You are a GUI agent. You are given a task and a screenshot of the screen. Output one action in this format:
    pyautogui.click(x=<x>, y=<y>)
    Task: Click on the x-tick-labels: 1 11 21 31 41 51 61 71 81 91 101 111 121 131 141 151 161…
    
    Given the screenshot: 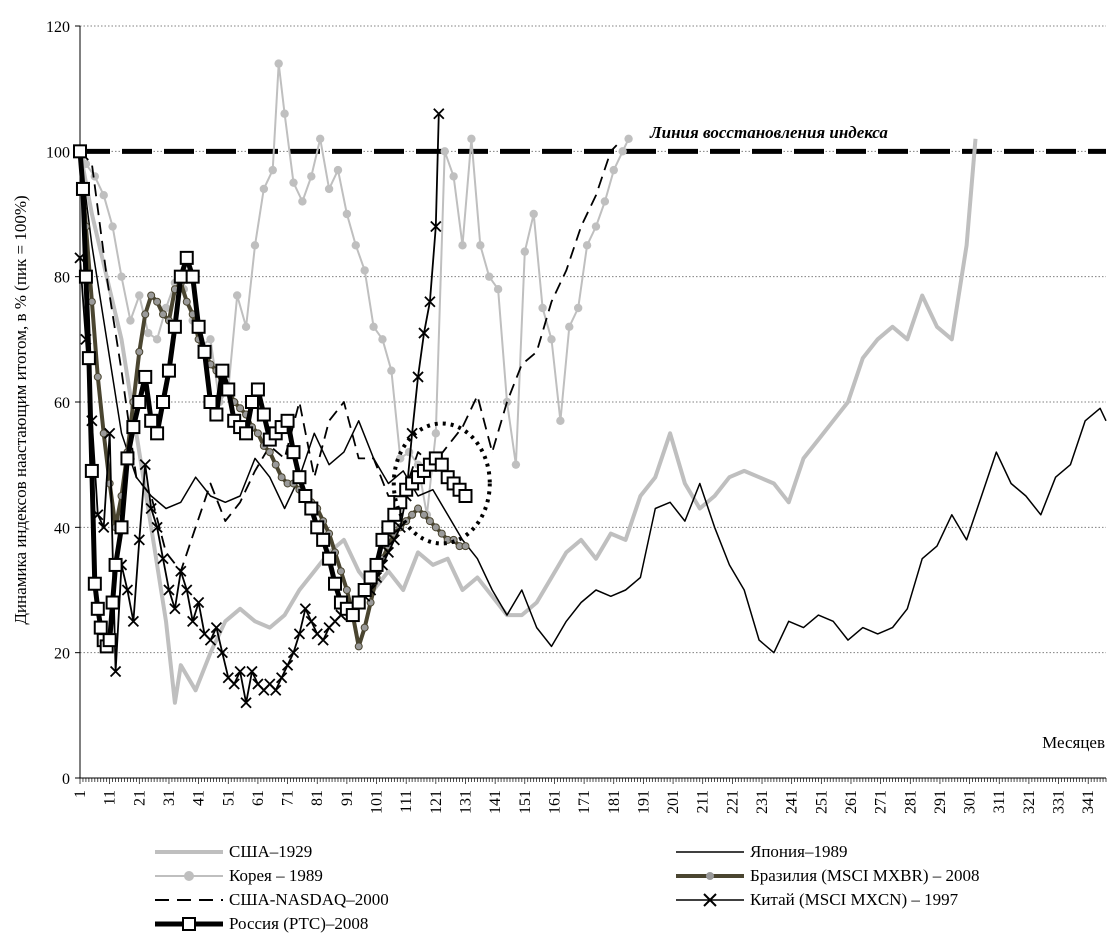 What is the action you would take?
    pyautogui.click(x=584, y=802)
    